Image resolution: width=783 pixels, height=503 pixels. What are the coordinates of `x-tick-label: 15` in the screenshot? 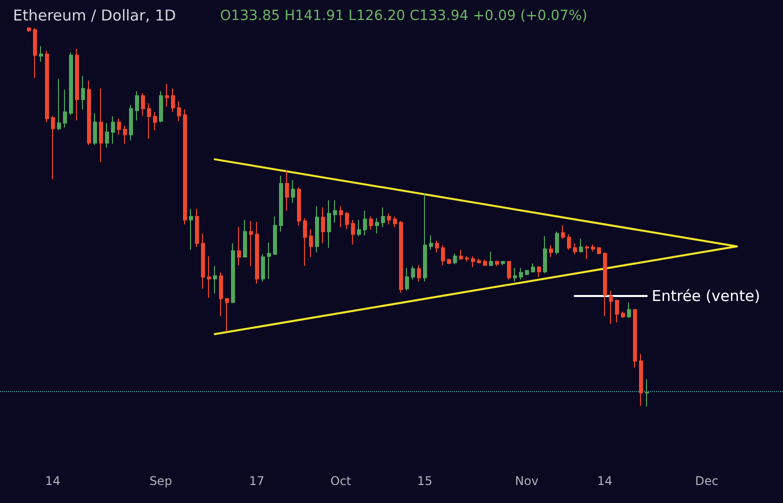 It's located at (424, 481).